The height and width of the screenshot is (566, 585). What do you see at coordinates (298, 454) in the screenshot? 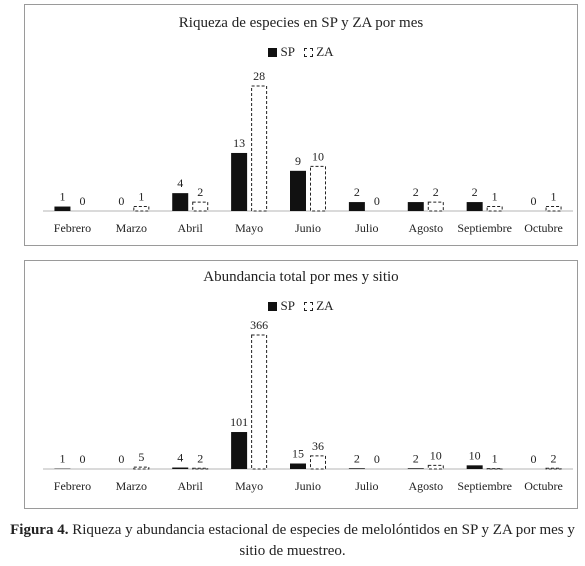
I see `data-label: 15` at bounding box center [298, 454].